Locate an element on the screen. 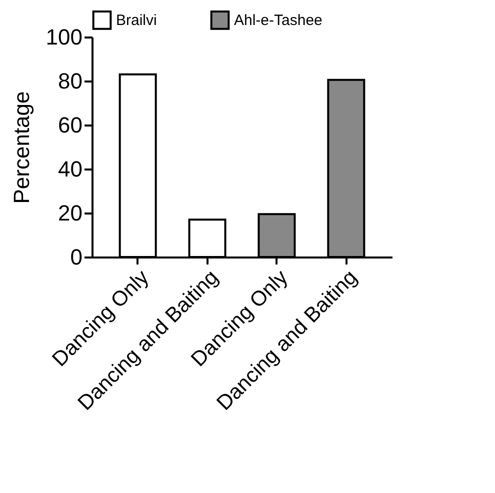  legend-label: Ahl-e-Tashee is located at coordinates (278, 21).